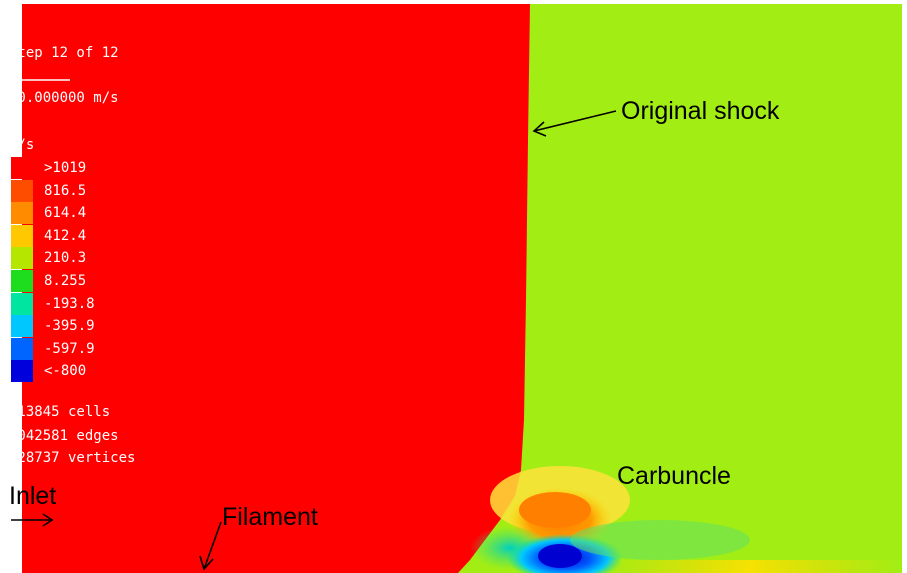 The image size is (907, 573). What do you see at coordinates (210, 546) in the screenshot?
I see `filament-arrow` at bounding box center [210, 546].